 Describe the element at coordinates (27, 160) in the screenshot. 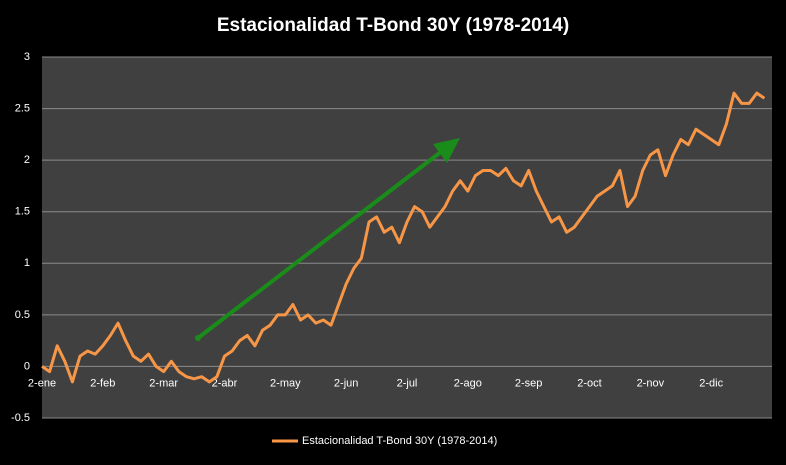

I see `y-tick-label: 2` at that location.